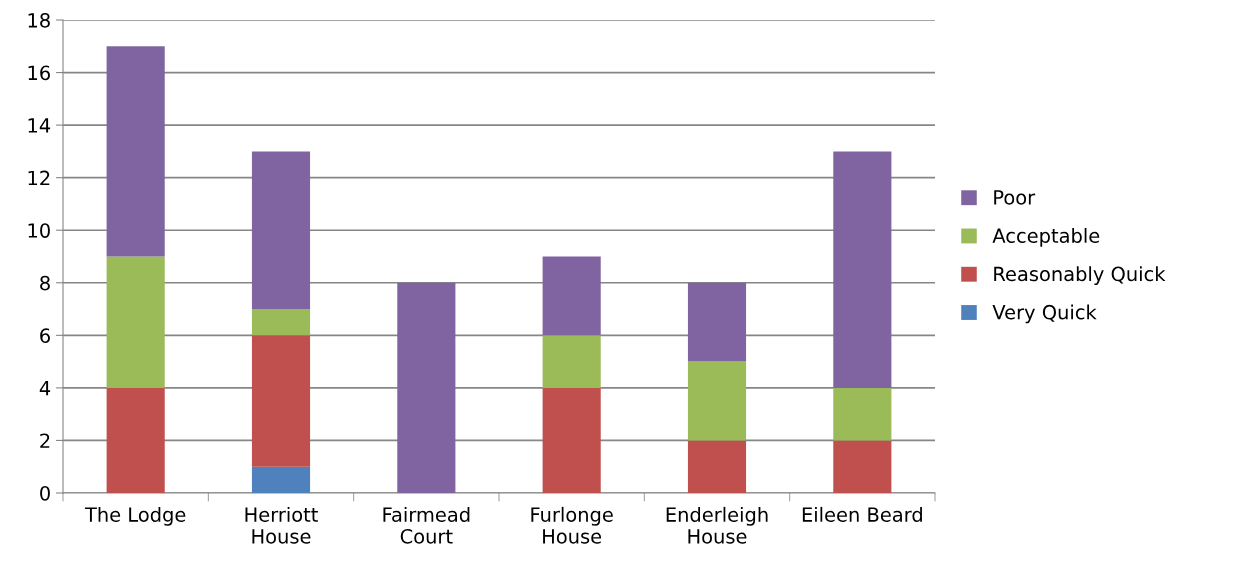 This screenshot has width=1259, height=570. Describe the element at coordinates (281, 525) in the screenshot. I see `x-tick-label: Herriott House` at that location.